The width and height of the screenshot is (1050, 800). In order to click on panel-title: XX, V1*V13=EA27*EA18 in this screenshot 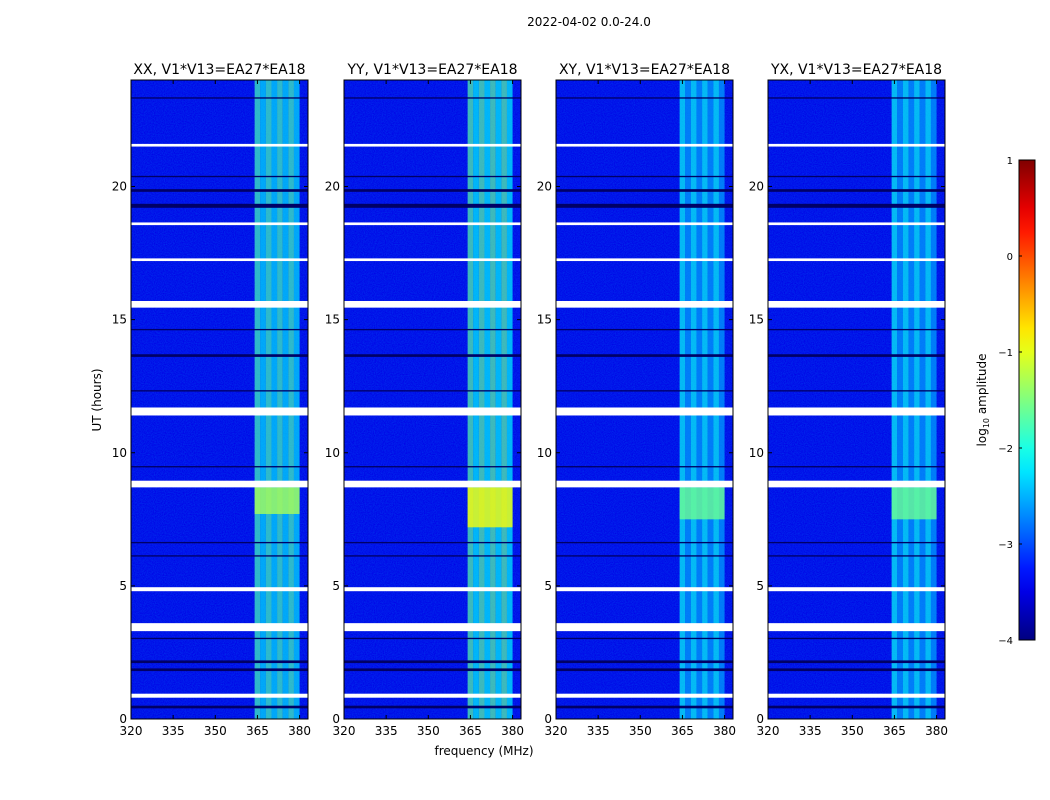, I will do `click(219, 70)`.